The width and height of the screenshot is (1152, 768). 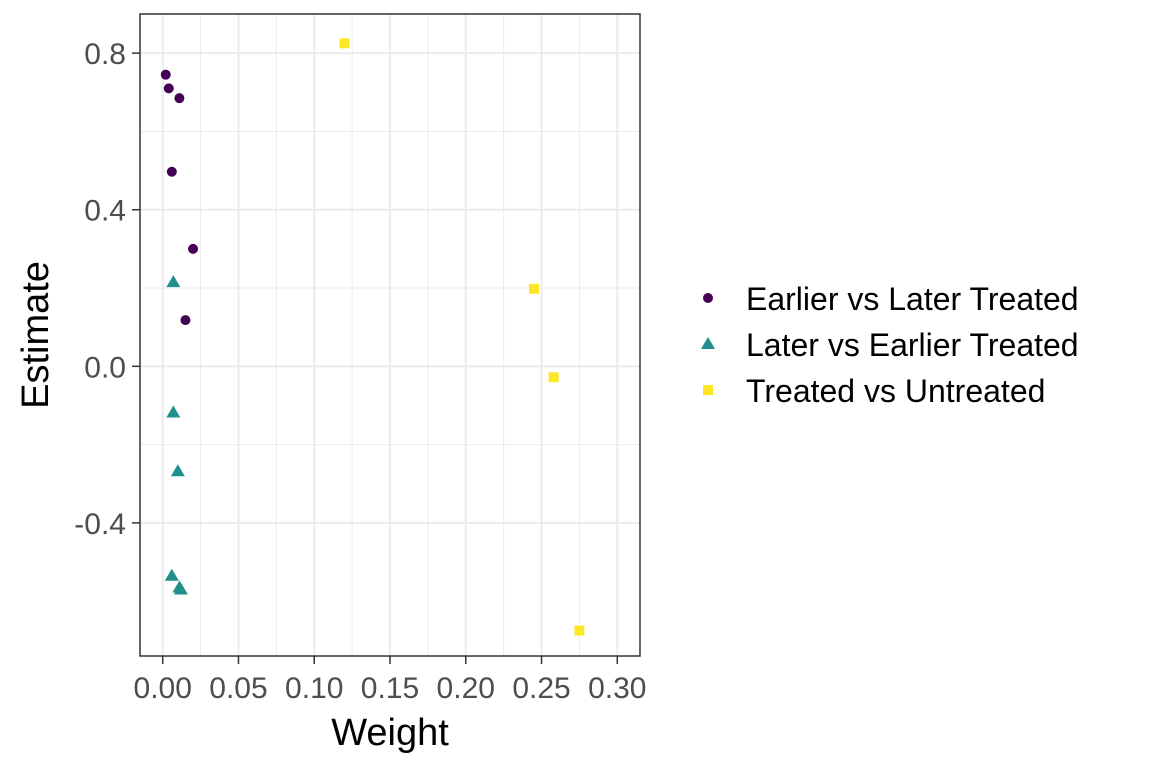 I want to click on x-tick-label: 0.05, so click(x=238, y=688).